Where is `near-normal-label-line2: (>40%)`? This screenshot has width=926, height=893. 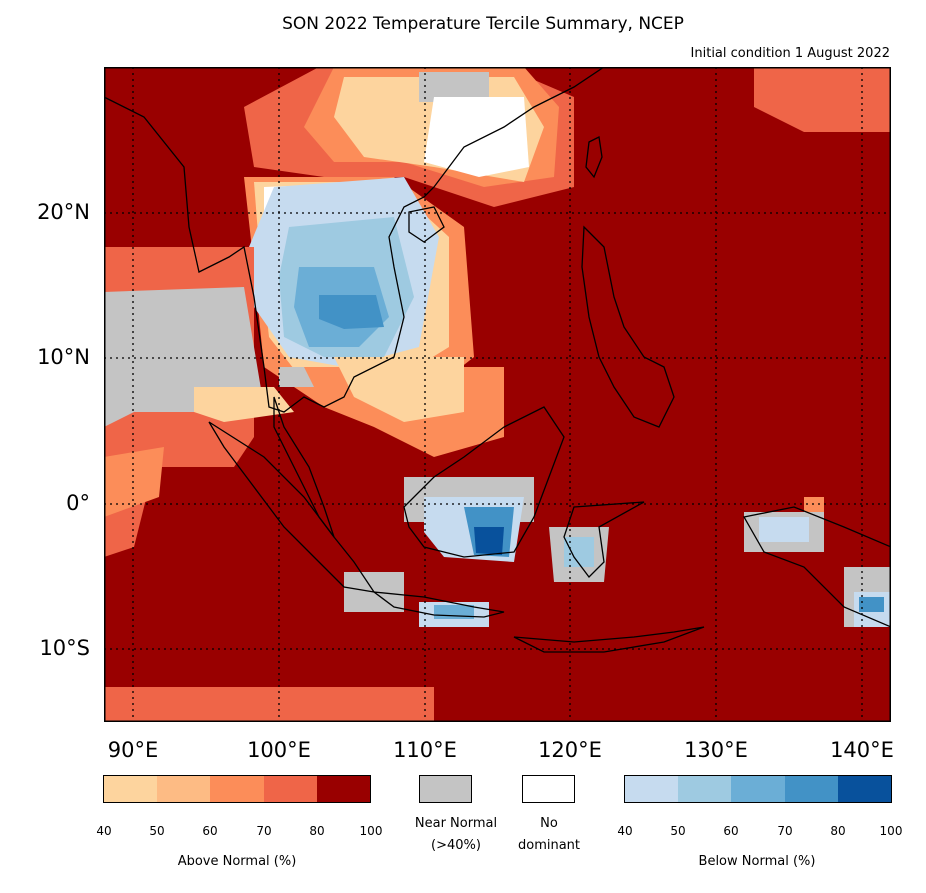 near-normal-label-line2: (>40%) is located at coordinates (456, 845).